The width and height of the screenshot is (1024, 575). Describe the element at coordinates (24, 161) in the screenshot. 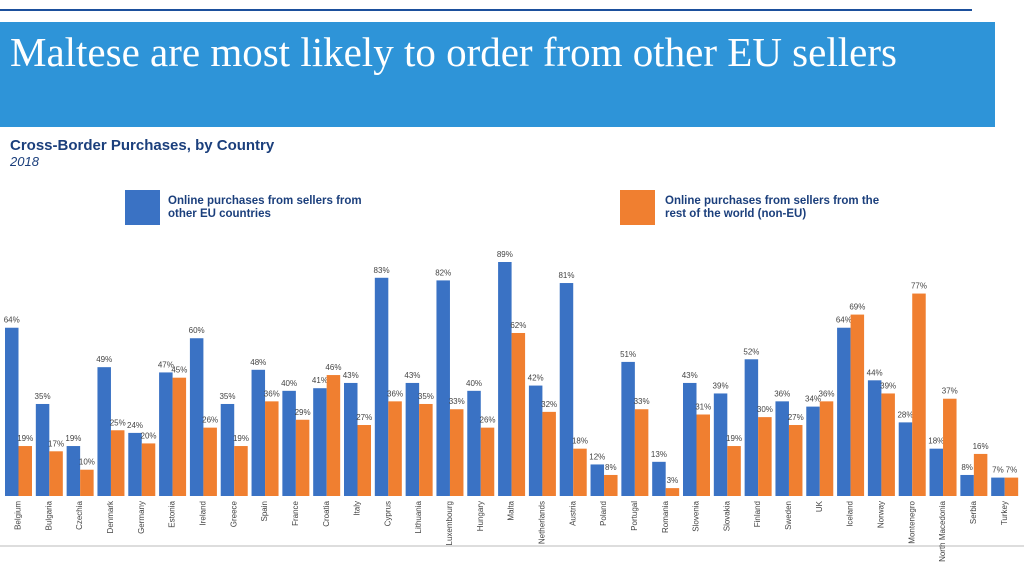

I see `chart-year: 2018` at that location.